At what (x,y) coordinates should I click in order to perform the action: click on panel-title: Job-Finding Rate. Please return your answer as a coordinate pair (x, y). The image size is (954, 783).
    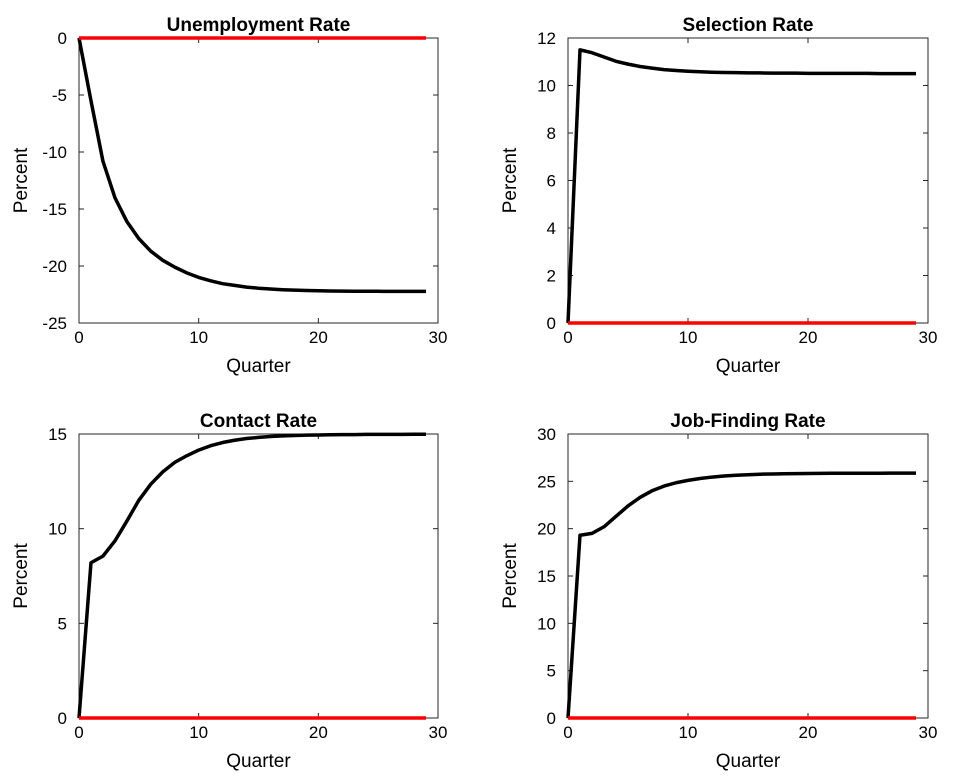
    Looking at the image, I should click on (747, 421).